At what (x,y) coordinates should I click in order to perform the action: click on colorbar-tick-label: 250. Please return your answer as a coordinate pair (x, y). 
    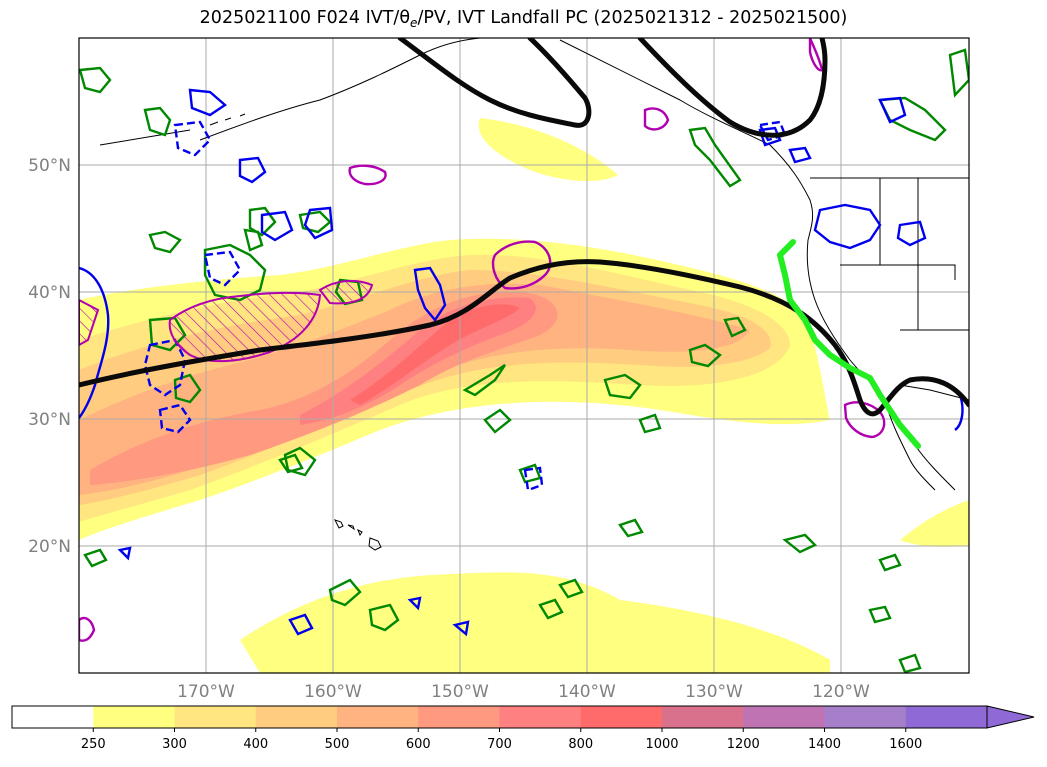
    Looking at the image, I should click on (93, 744).